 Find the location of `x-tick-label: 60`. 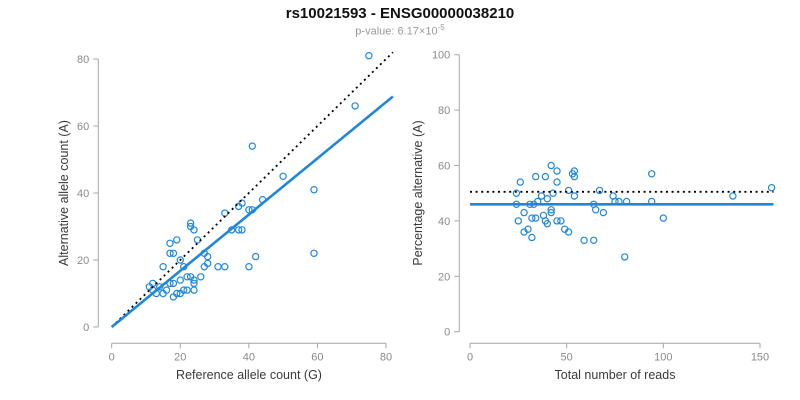

x-tick-label: 60 is located at coordinates (317, 357).